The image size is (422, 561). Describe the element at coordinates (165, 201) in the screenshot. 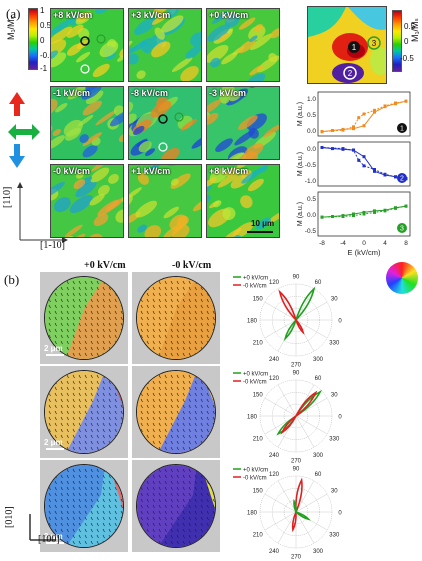

I see `moke-map: +1 kV/cm` at that location.